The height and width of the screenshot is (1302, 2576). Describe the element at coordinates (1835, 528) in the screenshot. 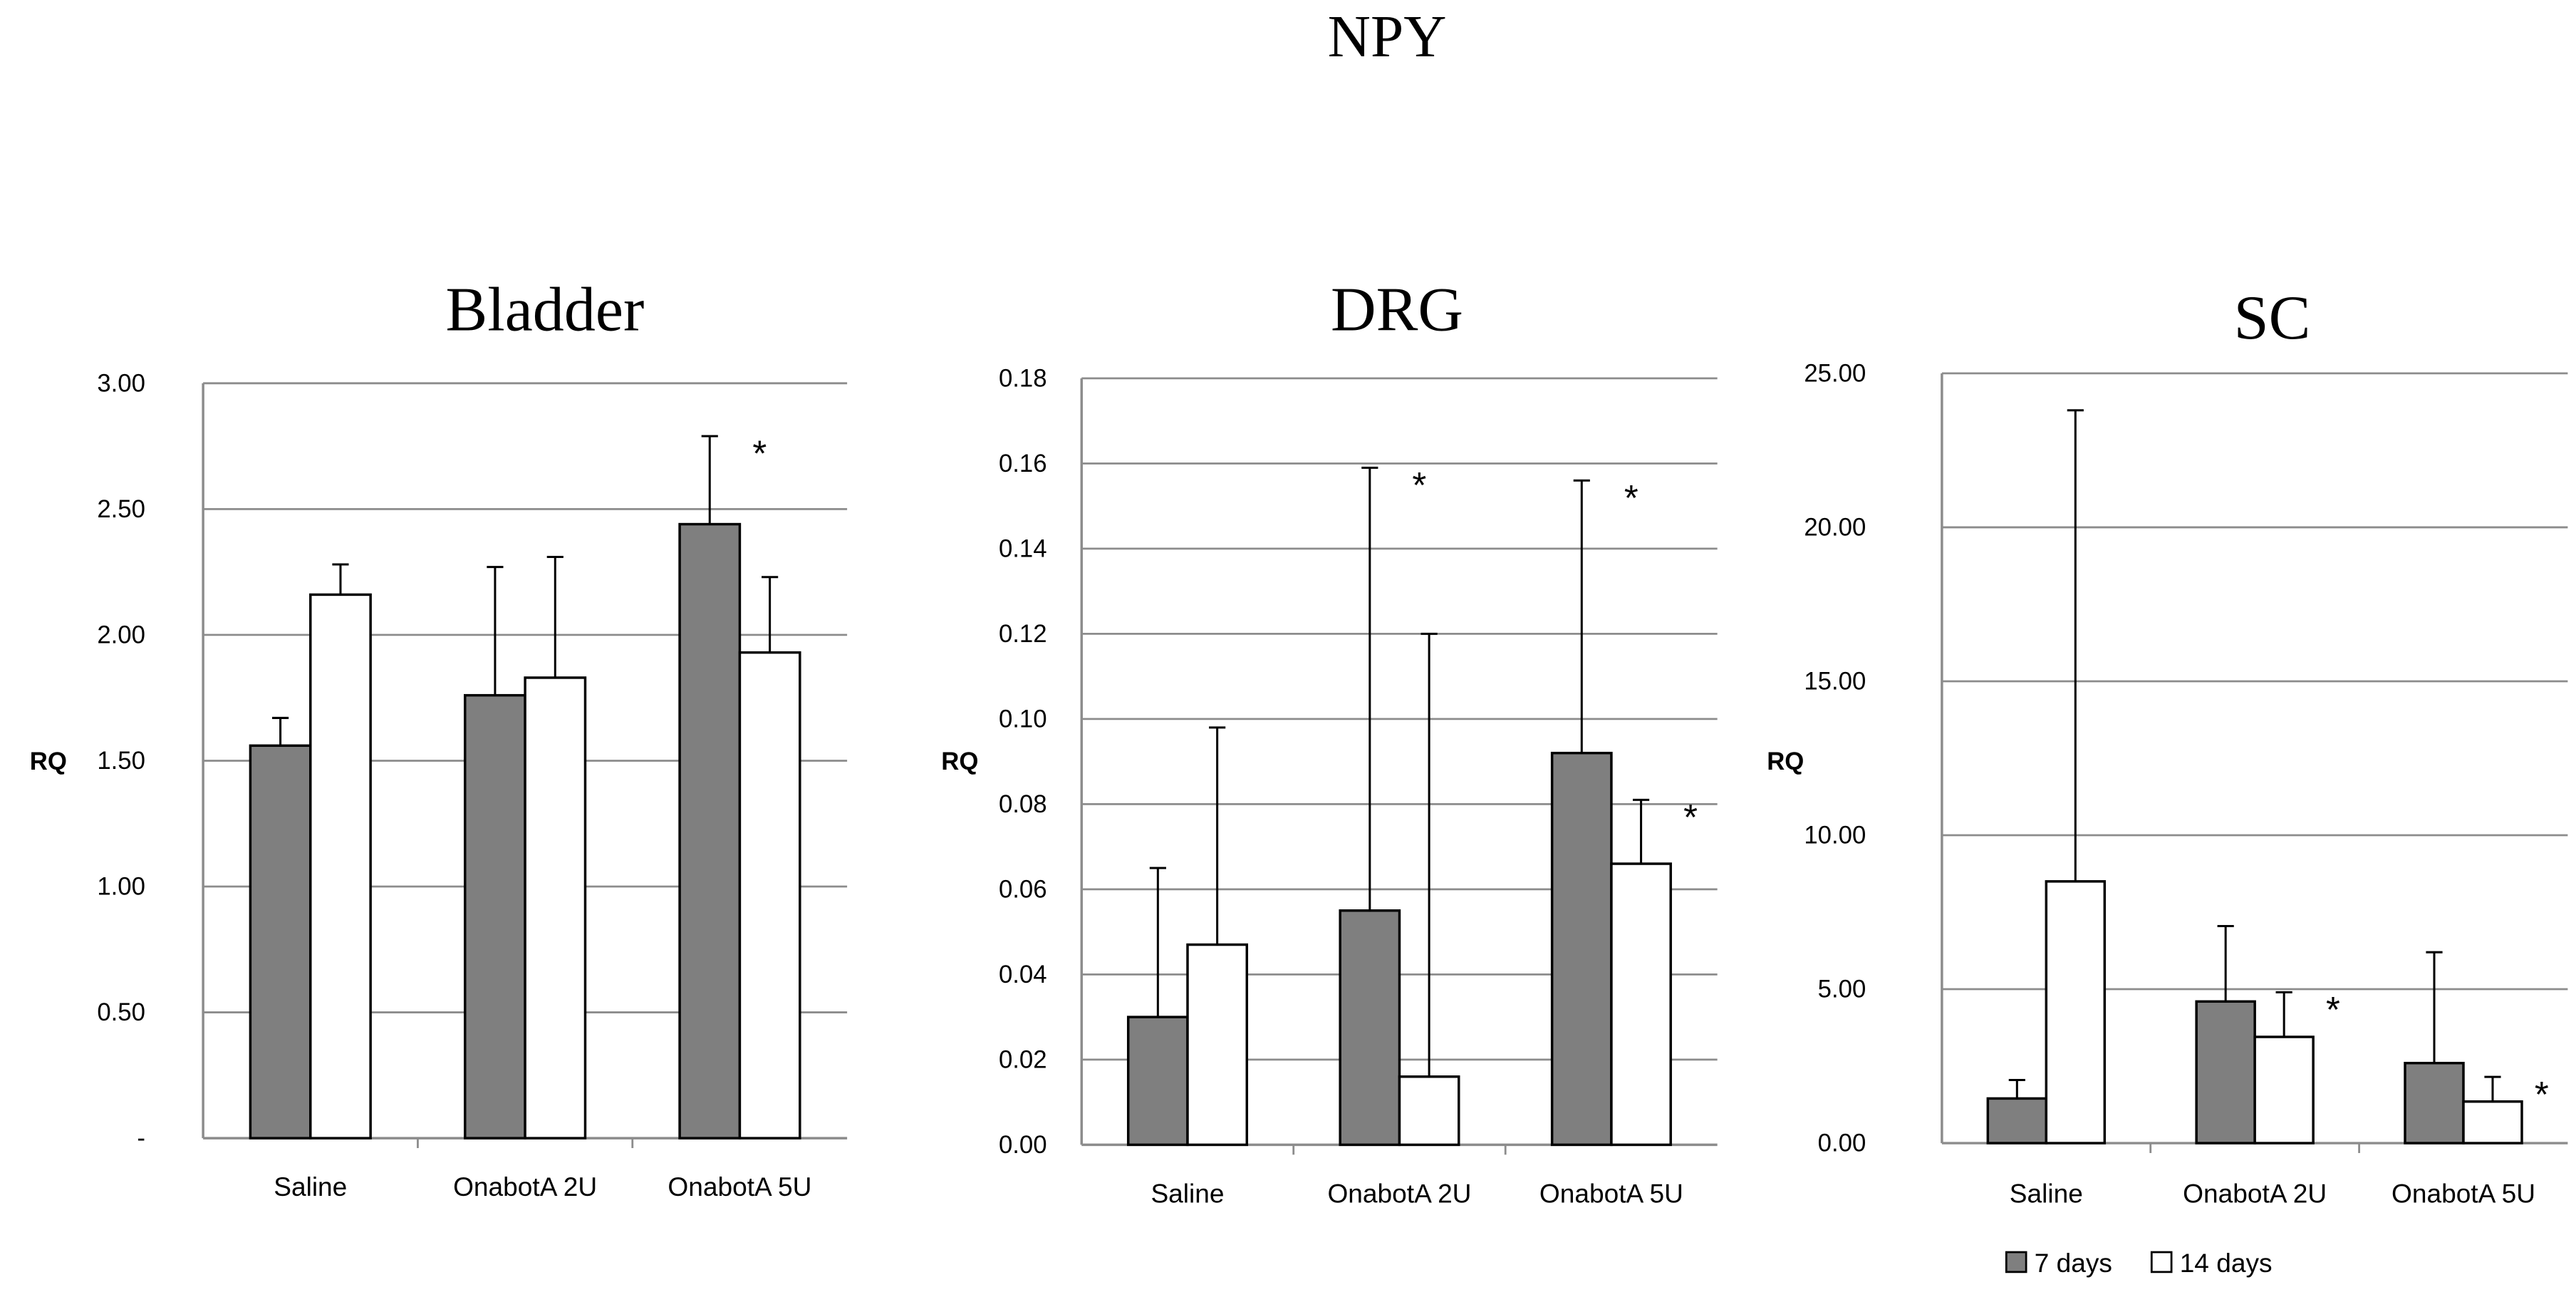

I see `y-tick-label: 20.00` at that location.